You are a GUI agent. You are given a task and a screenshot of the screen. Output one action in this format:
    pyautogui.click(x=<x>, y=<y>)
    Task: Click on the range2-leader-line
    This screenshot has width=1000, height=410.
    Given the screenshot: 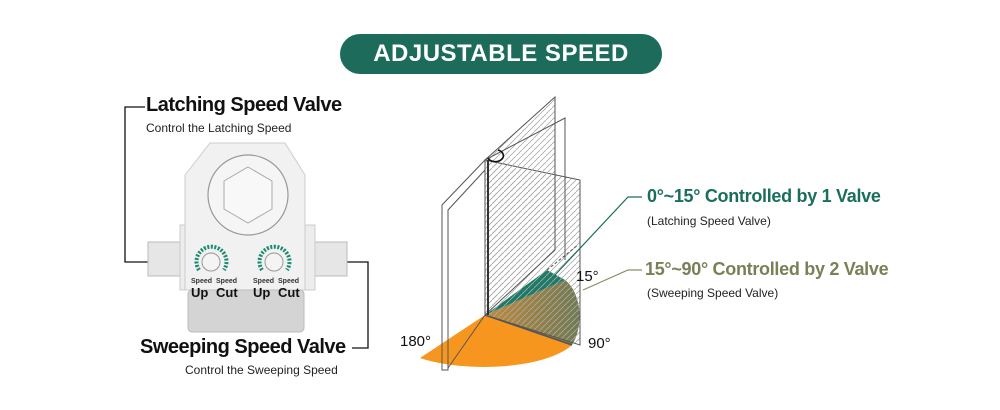 What is the action you would take?
    pyautogui.click(x=612, y=280)
    